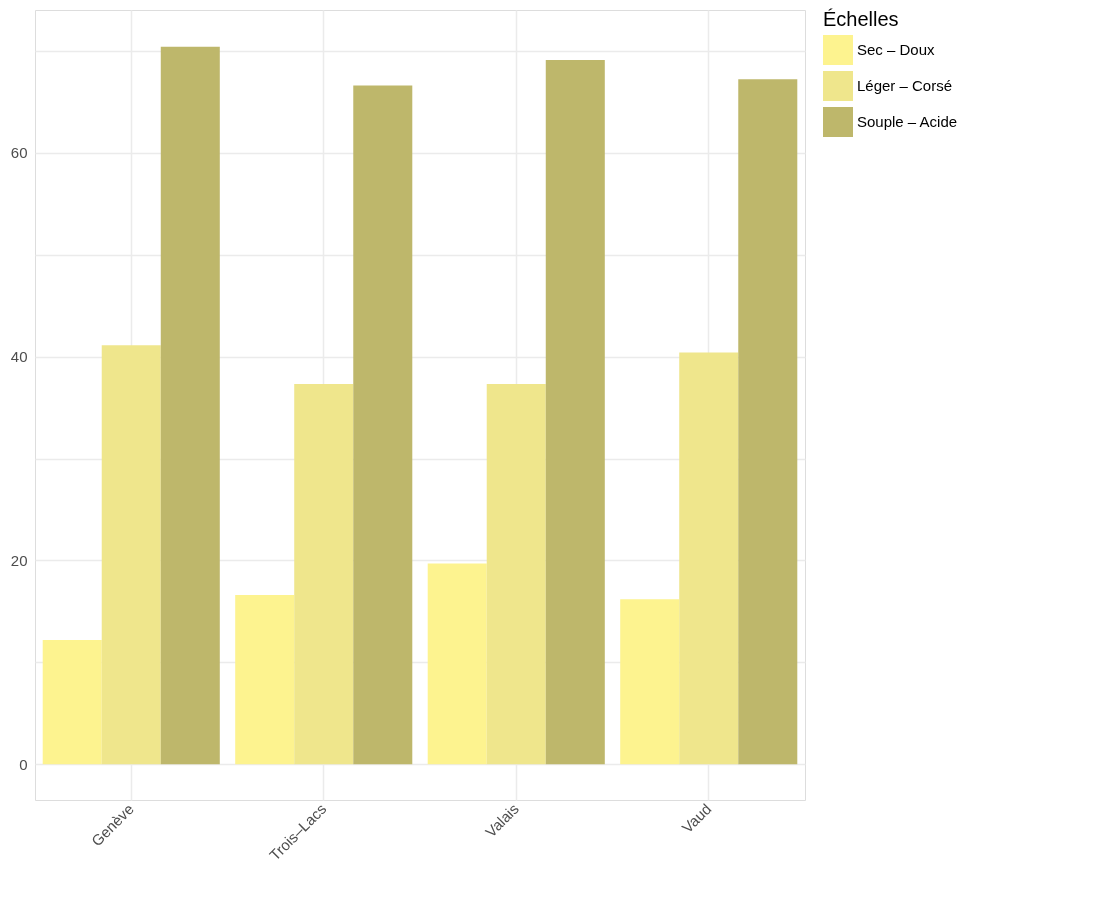  What do you see at coordinates (23, 764) in the screenshot?
I see `y-tick-label: 0` at bounding box center [23, 764].